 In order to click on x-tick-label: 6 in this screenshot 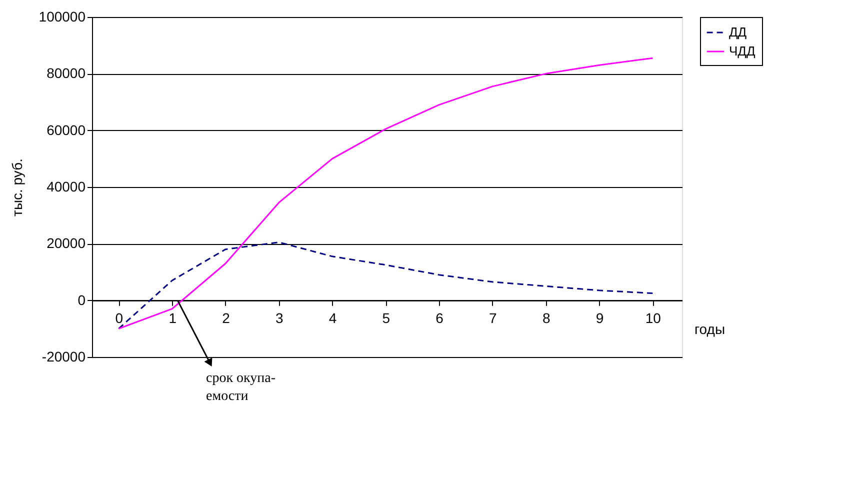, I will do `click(440, 318)`.